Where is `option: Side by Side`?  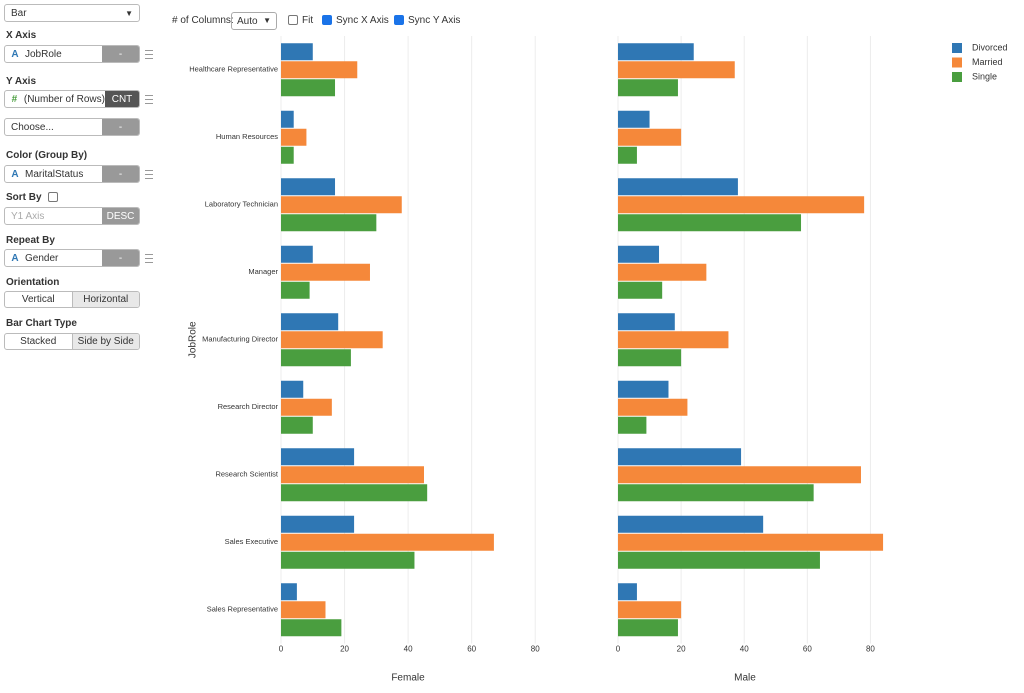
option: Side by Side is located at coordinates (105, 341).